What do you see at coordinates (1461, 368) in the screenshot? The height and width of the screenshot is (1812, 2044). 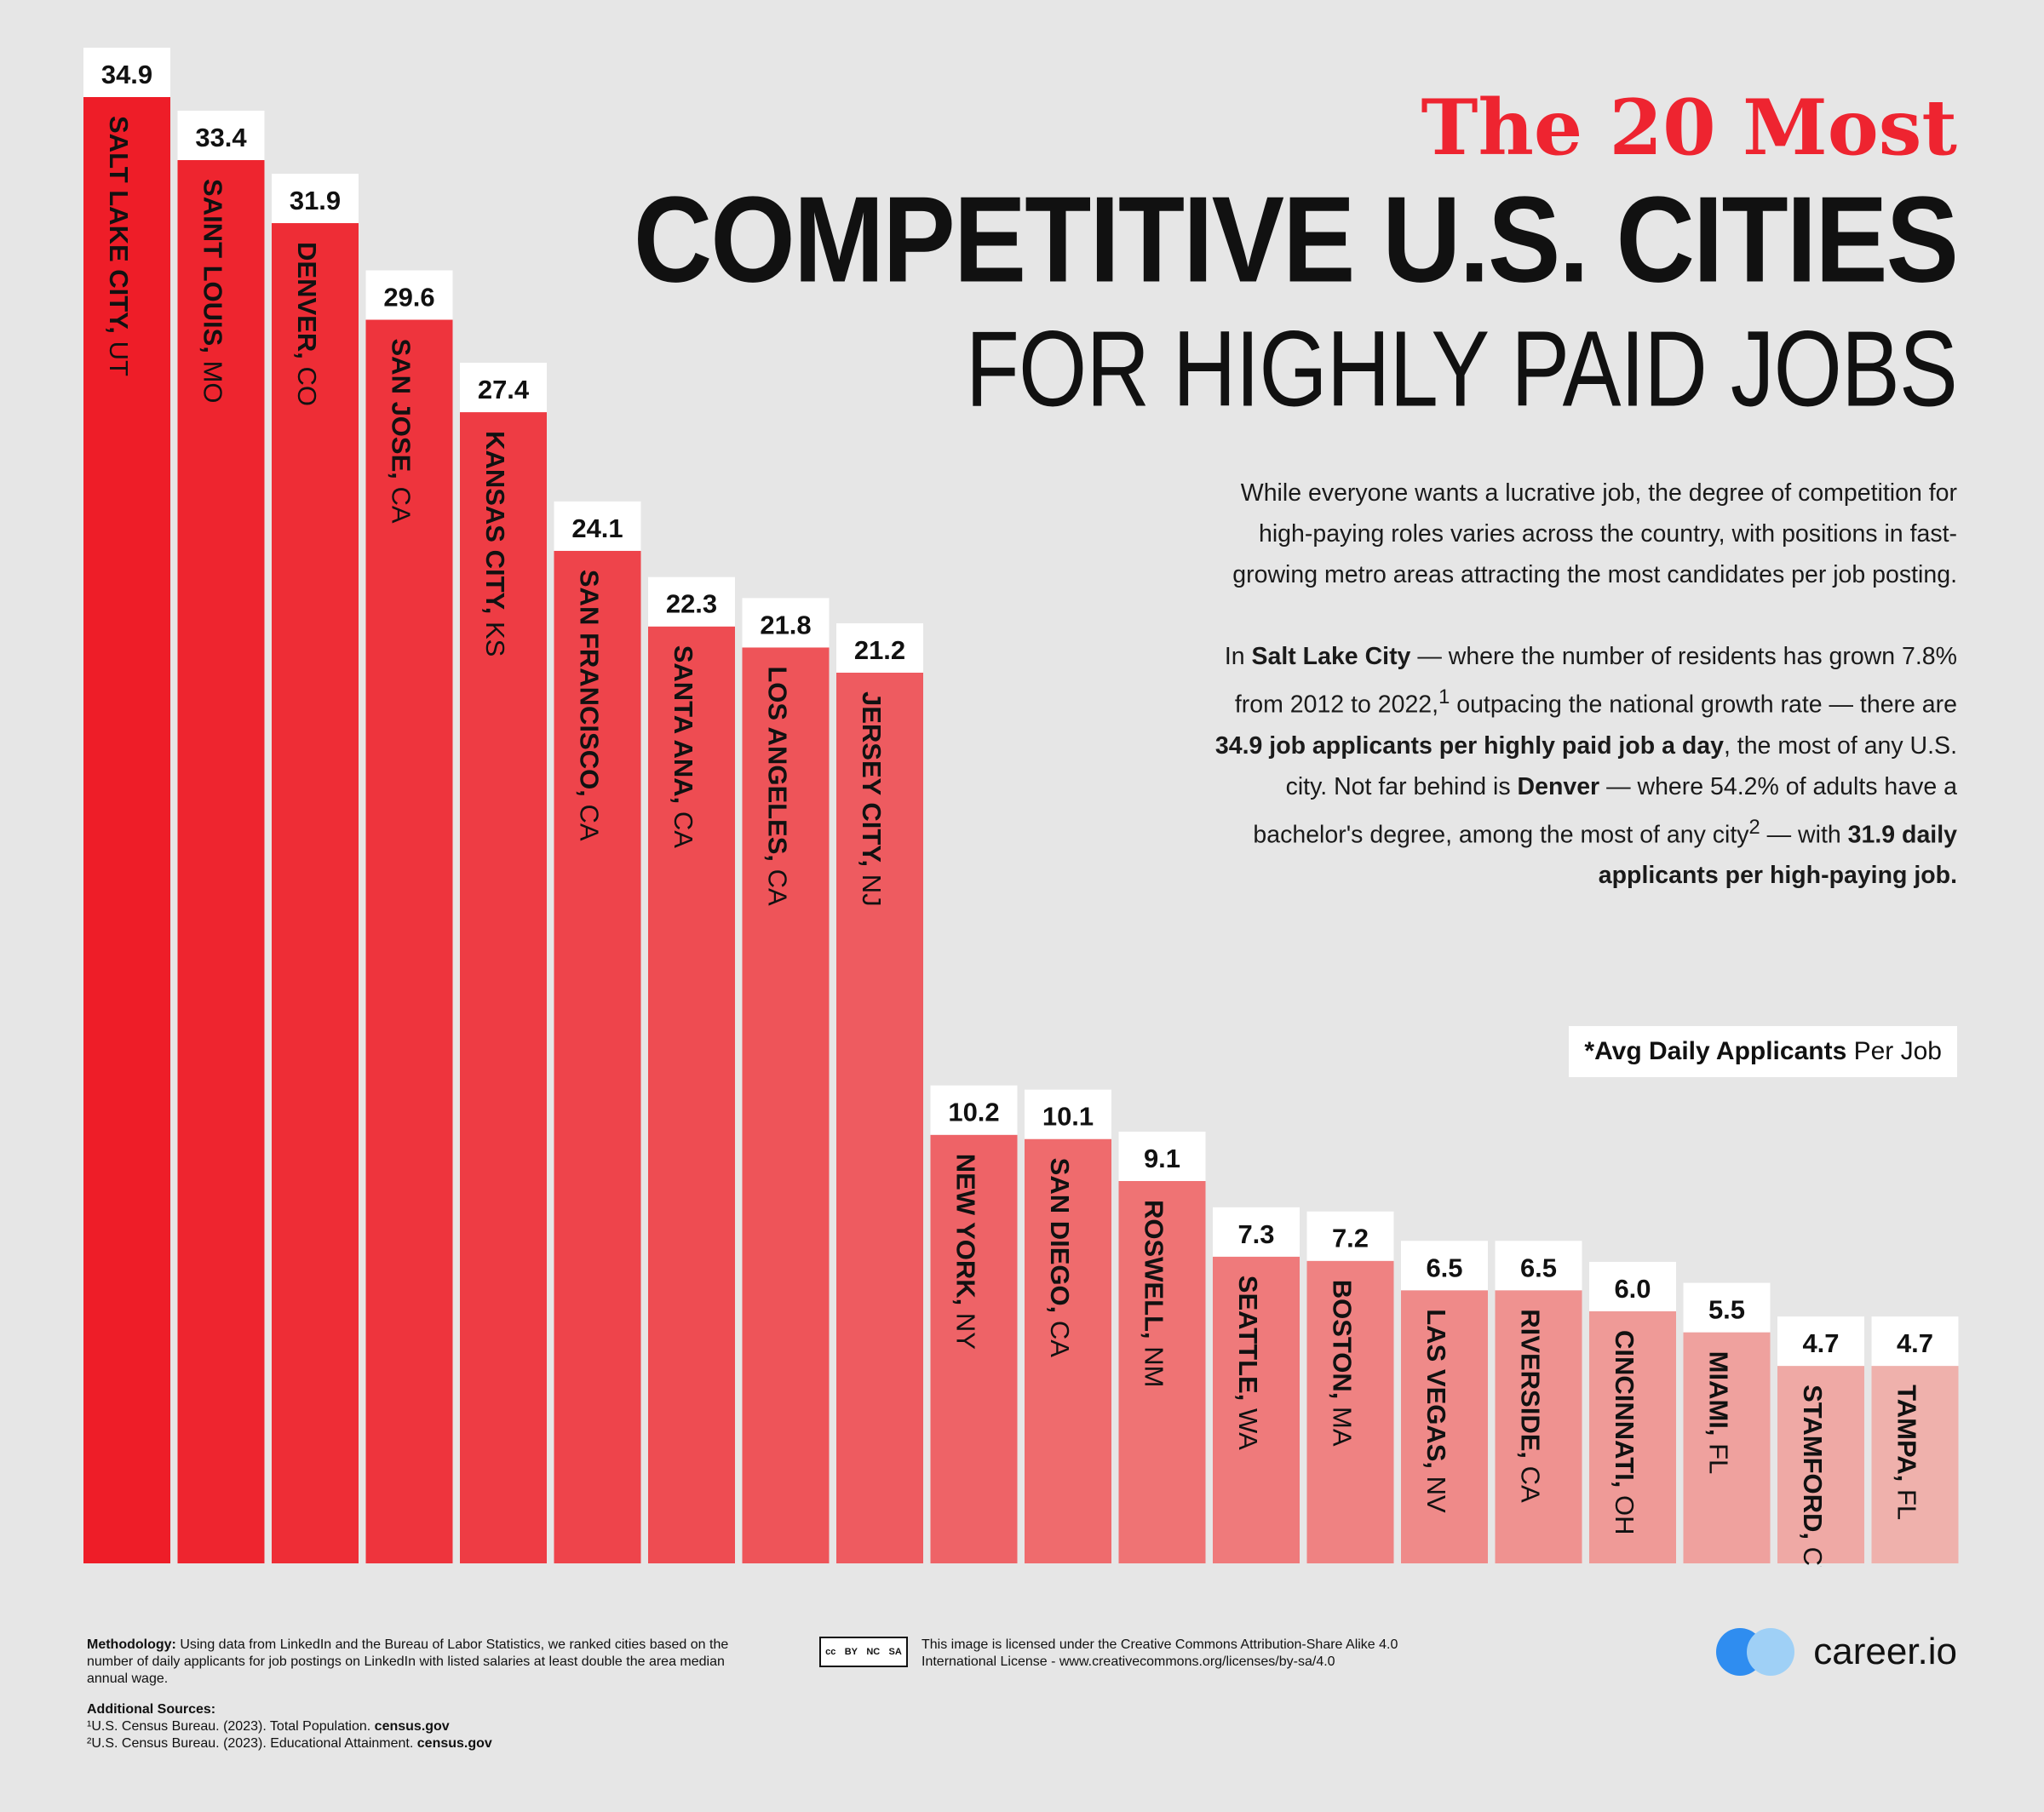 I see `title-line-3: FOR HIGHLY PAID JOBS` at bounding box center [1461, 368].